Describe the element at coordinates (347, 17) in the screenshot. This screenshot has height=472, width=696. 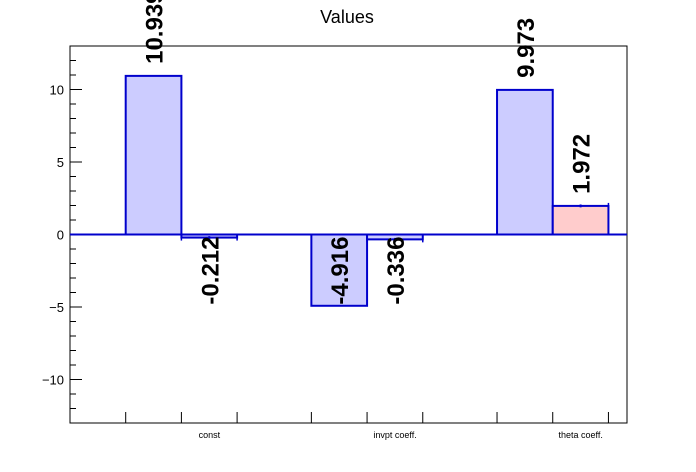
I see `chart-title: Values` at that location.